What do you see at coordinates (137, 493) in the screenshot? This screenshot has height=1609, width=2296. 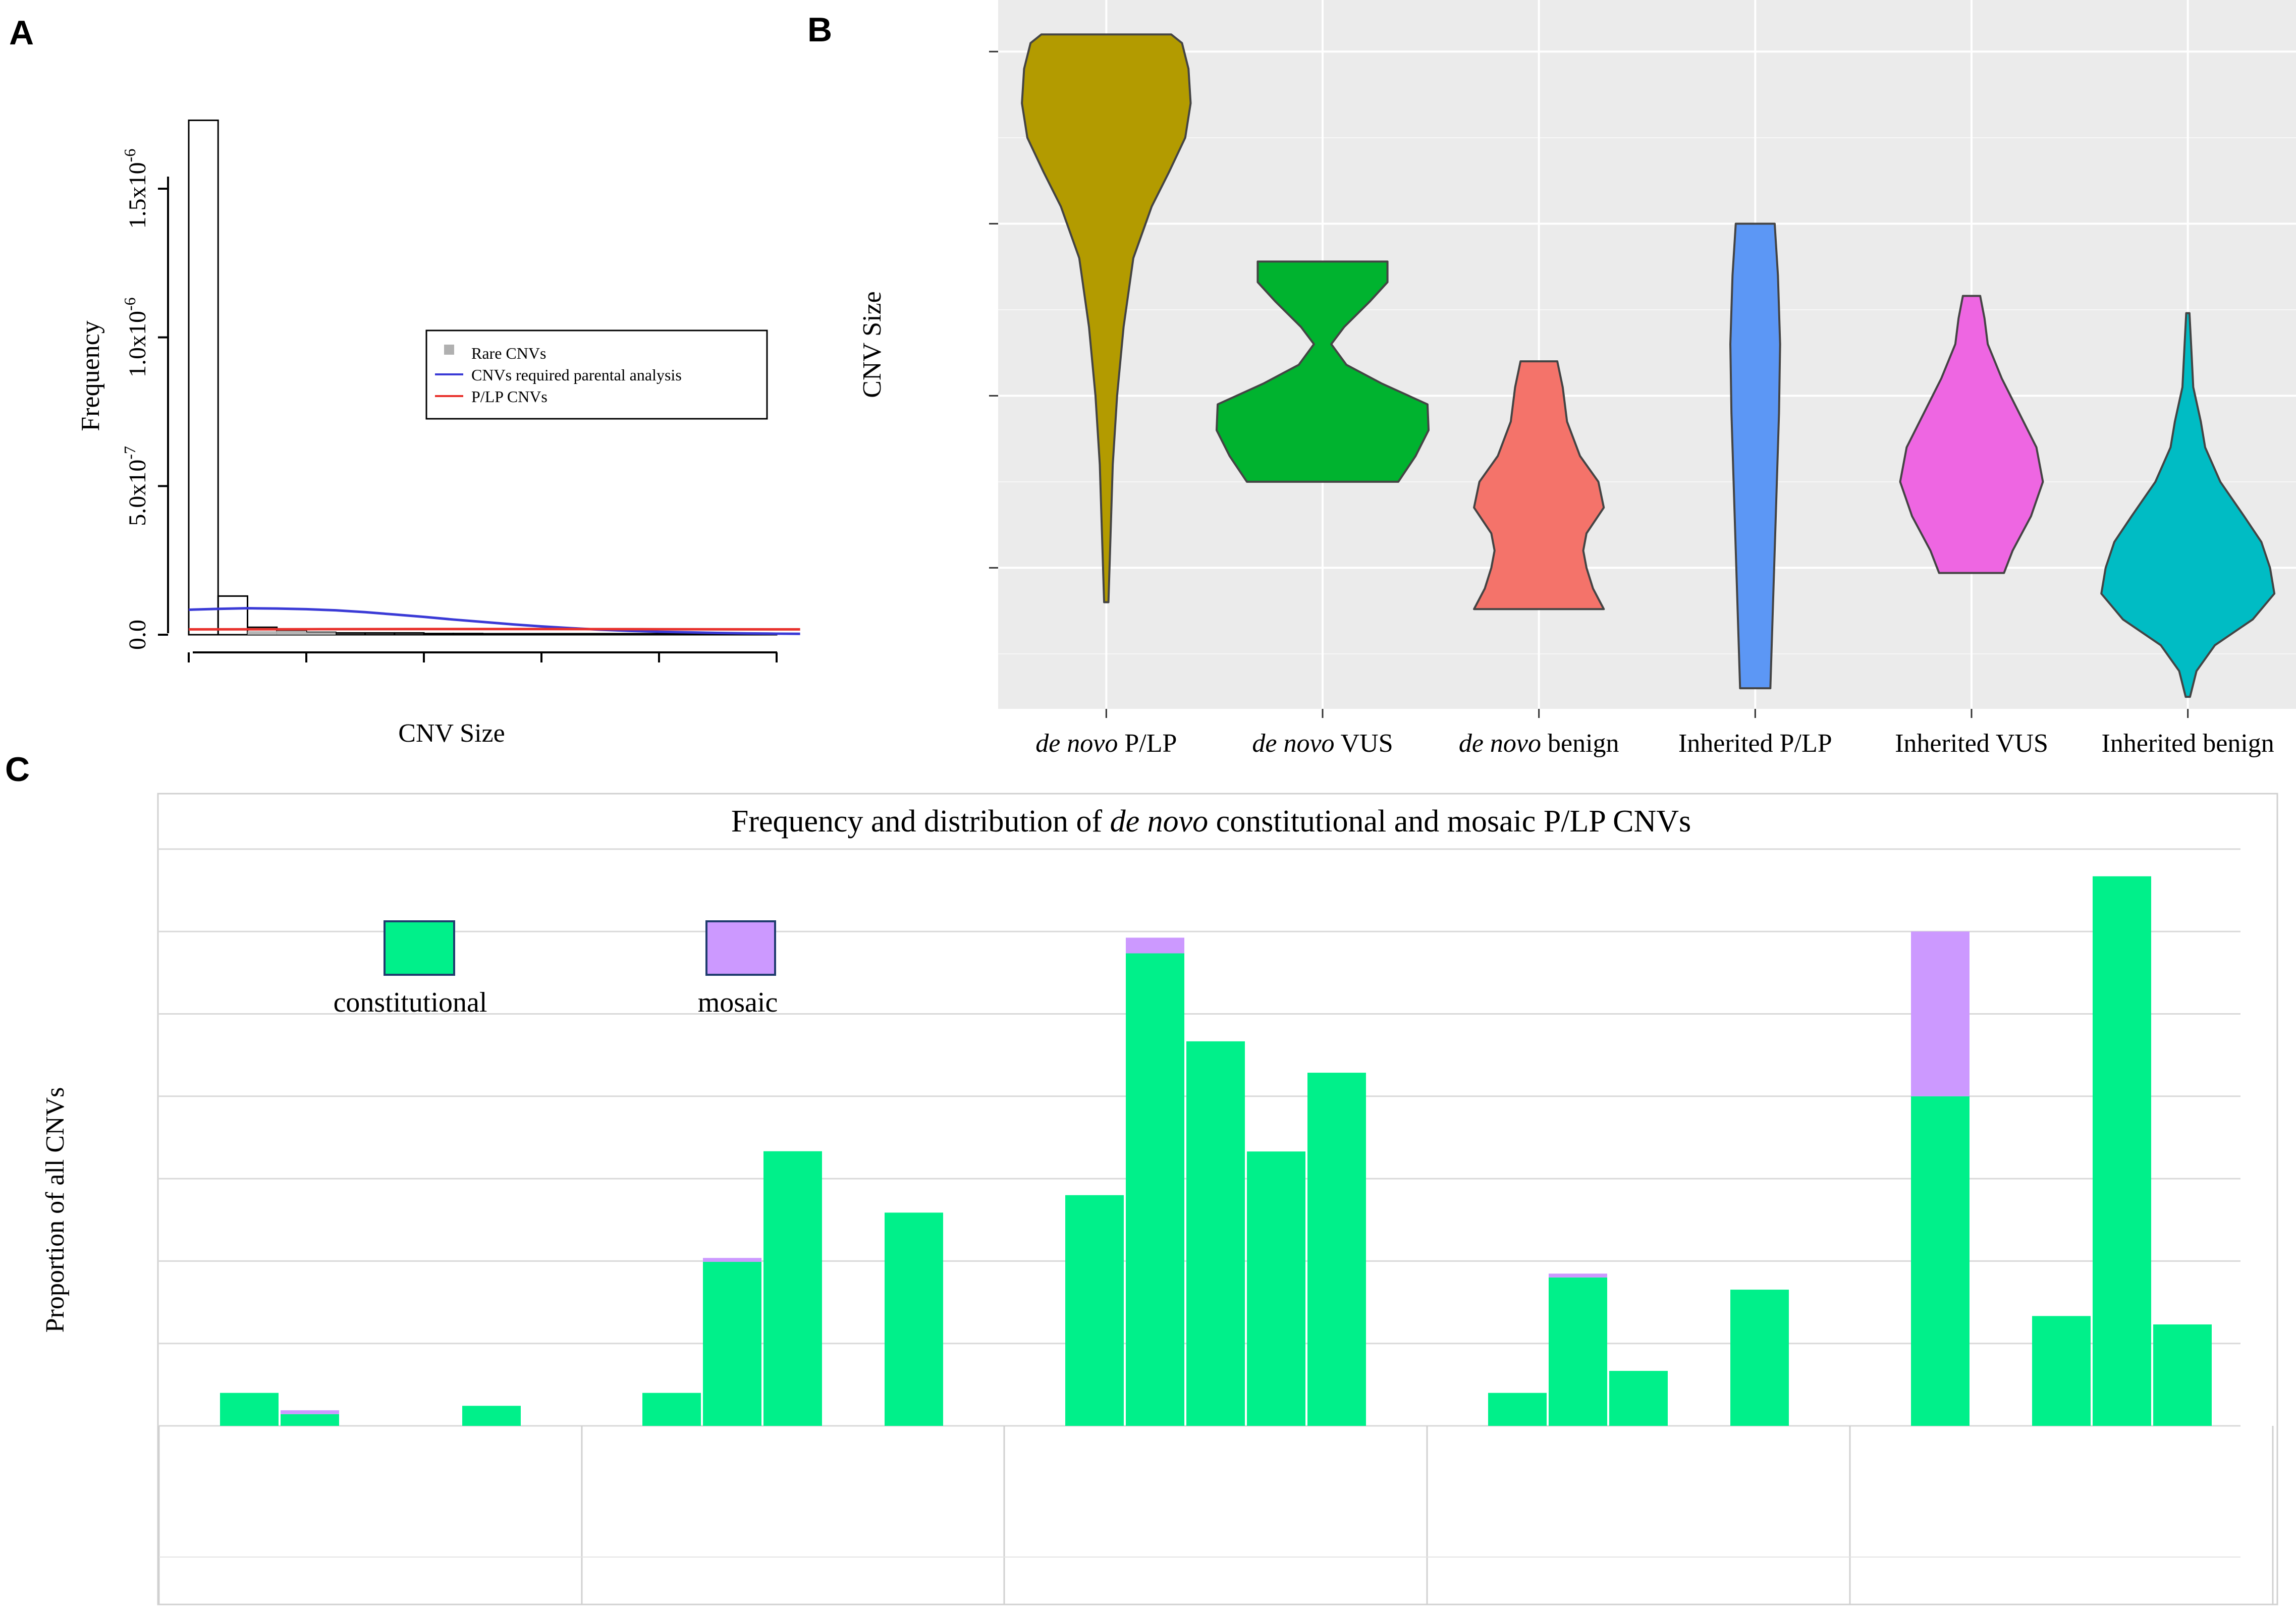 I see `panel-a-ytick-base-1: 5.0x10` at bounding box center [137, 493].